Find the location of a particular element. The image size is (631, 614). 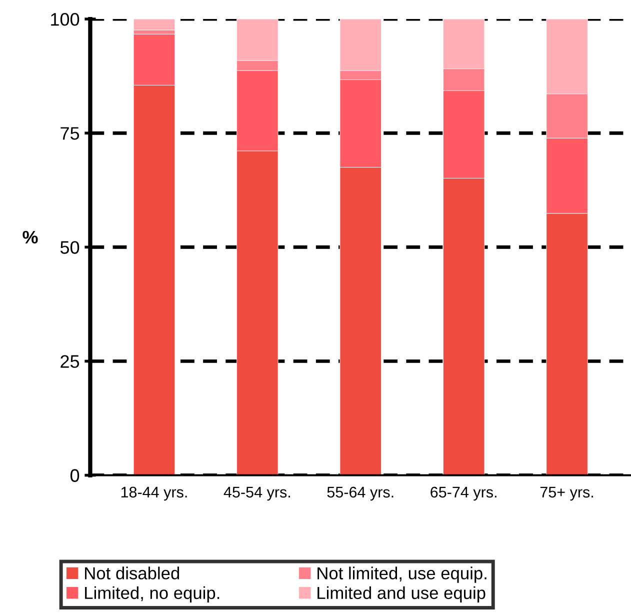

x-tick-label: 65-74 yrs. is located at coordinates (463, 493).